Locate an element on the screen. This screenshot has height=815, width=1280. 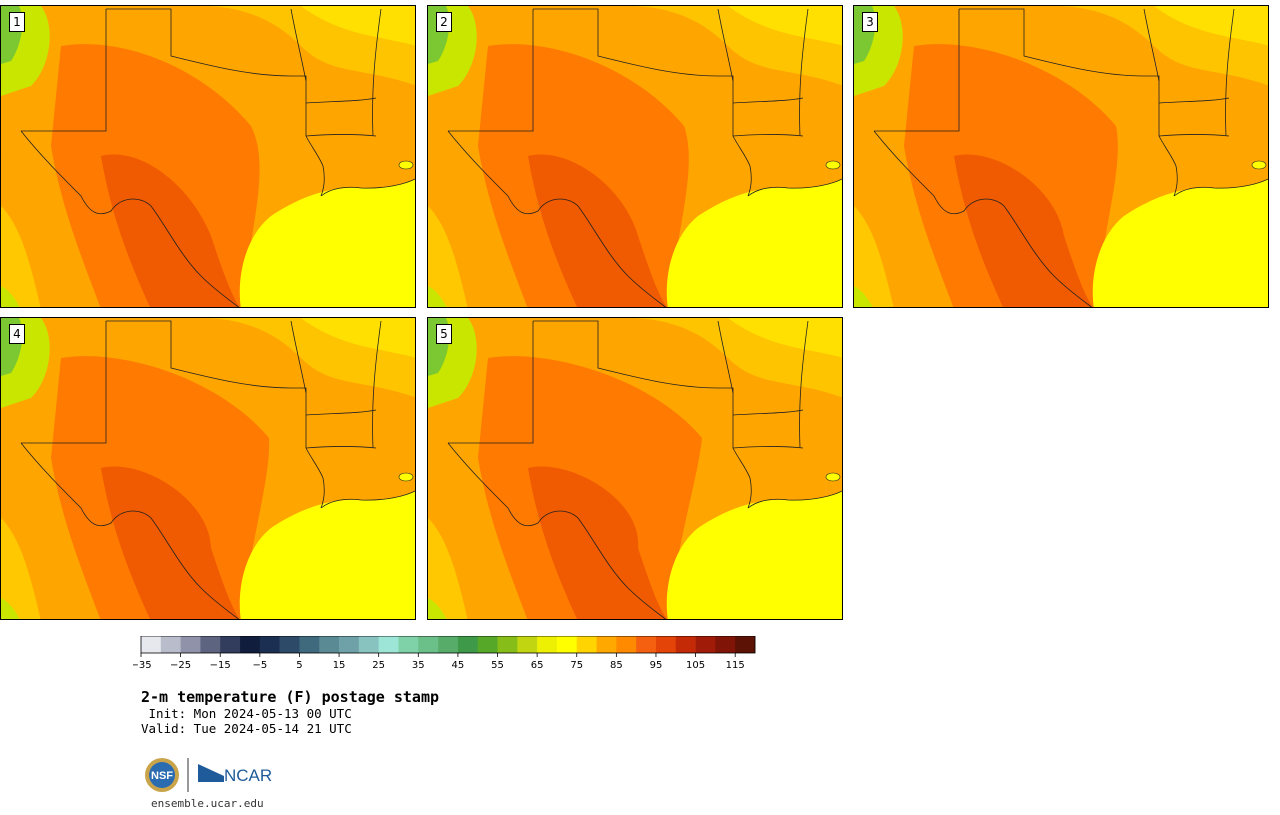
map-panel-1: 1 is located at coordinates (208, 156).